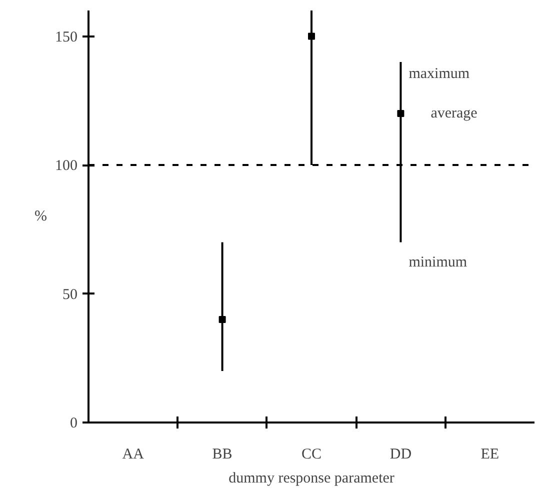 This screenshot has height=489, width=536. What do you see at coordinates (401, 454) in the screenshot?
I see `x-tick-label: DD` at bounding box center [401, 454].